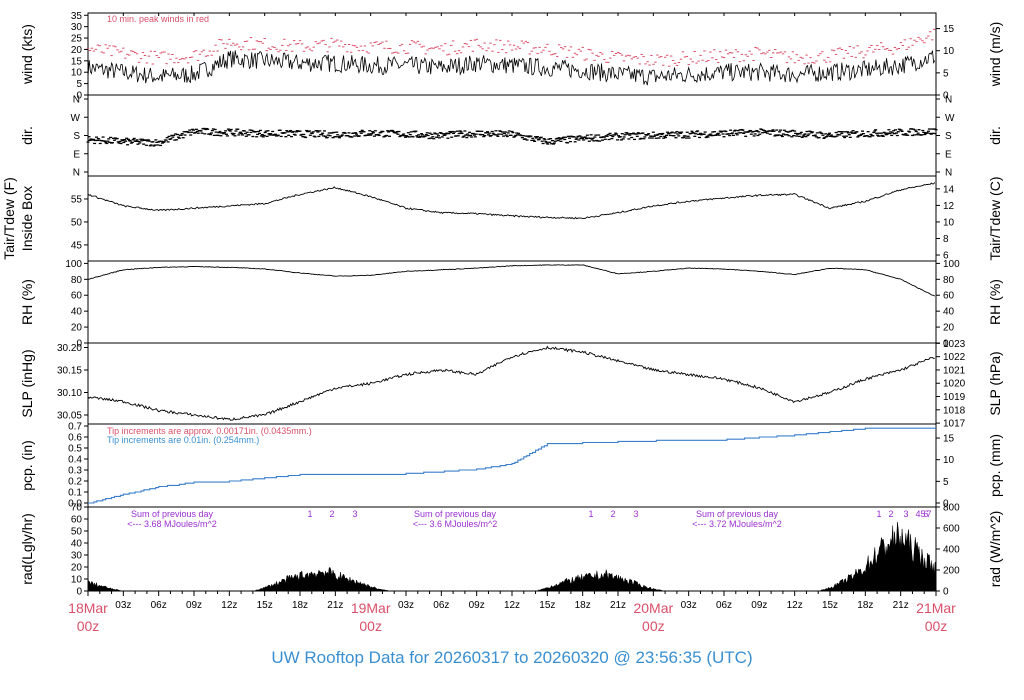 Image resolution: width=1024 pixels, height=700 pixels. What do you see at coordinates (77, 73) in the screenshot?
I see `wind-left-ticklabel-2: 10` at bounding box center [77, 73].